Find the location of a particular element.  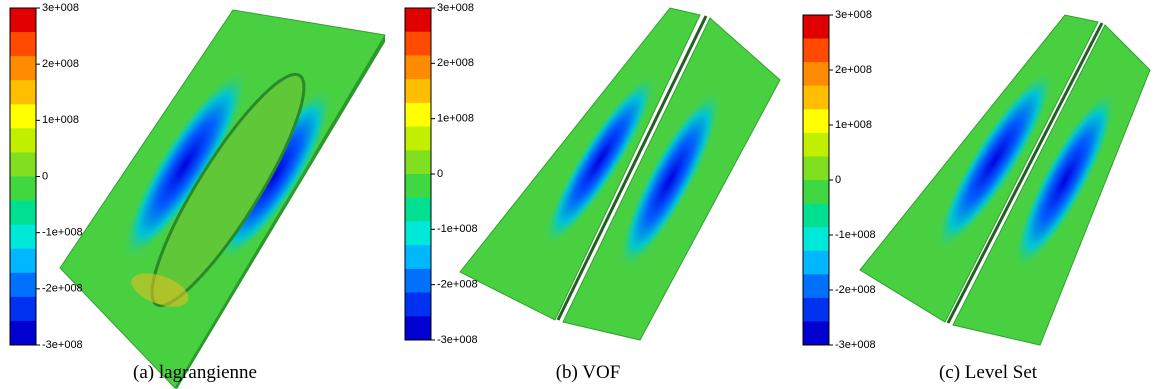

caption: (b) VOF is located at coordinates (588, 372).